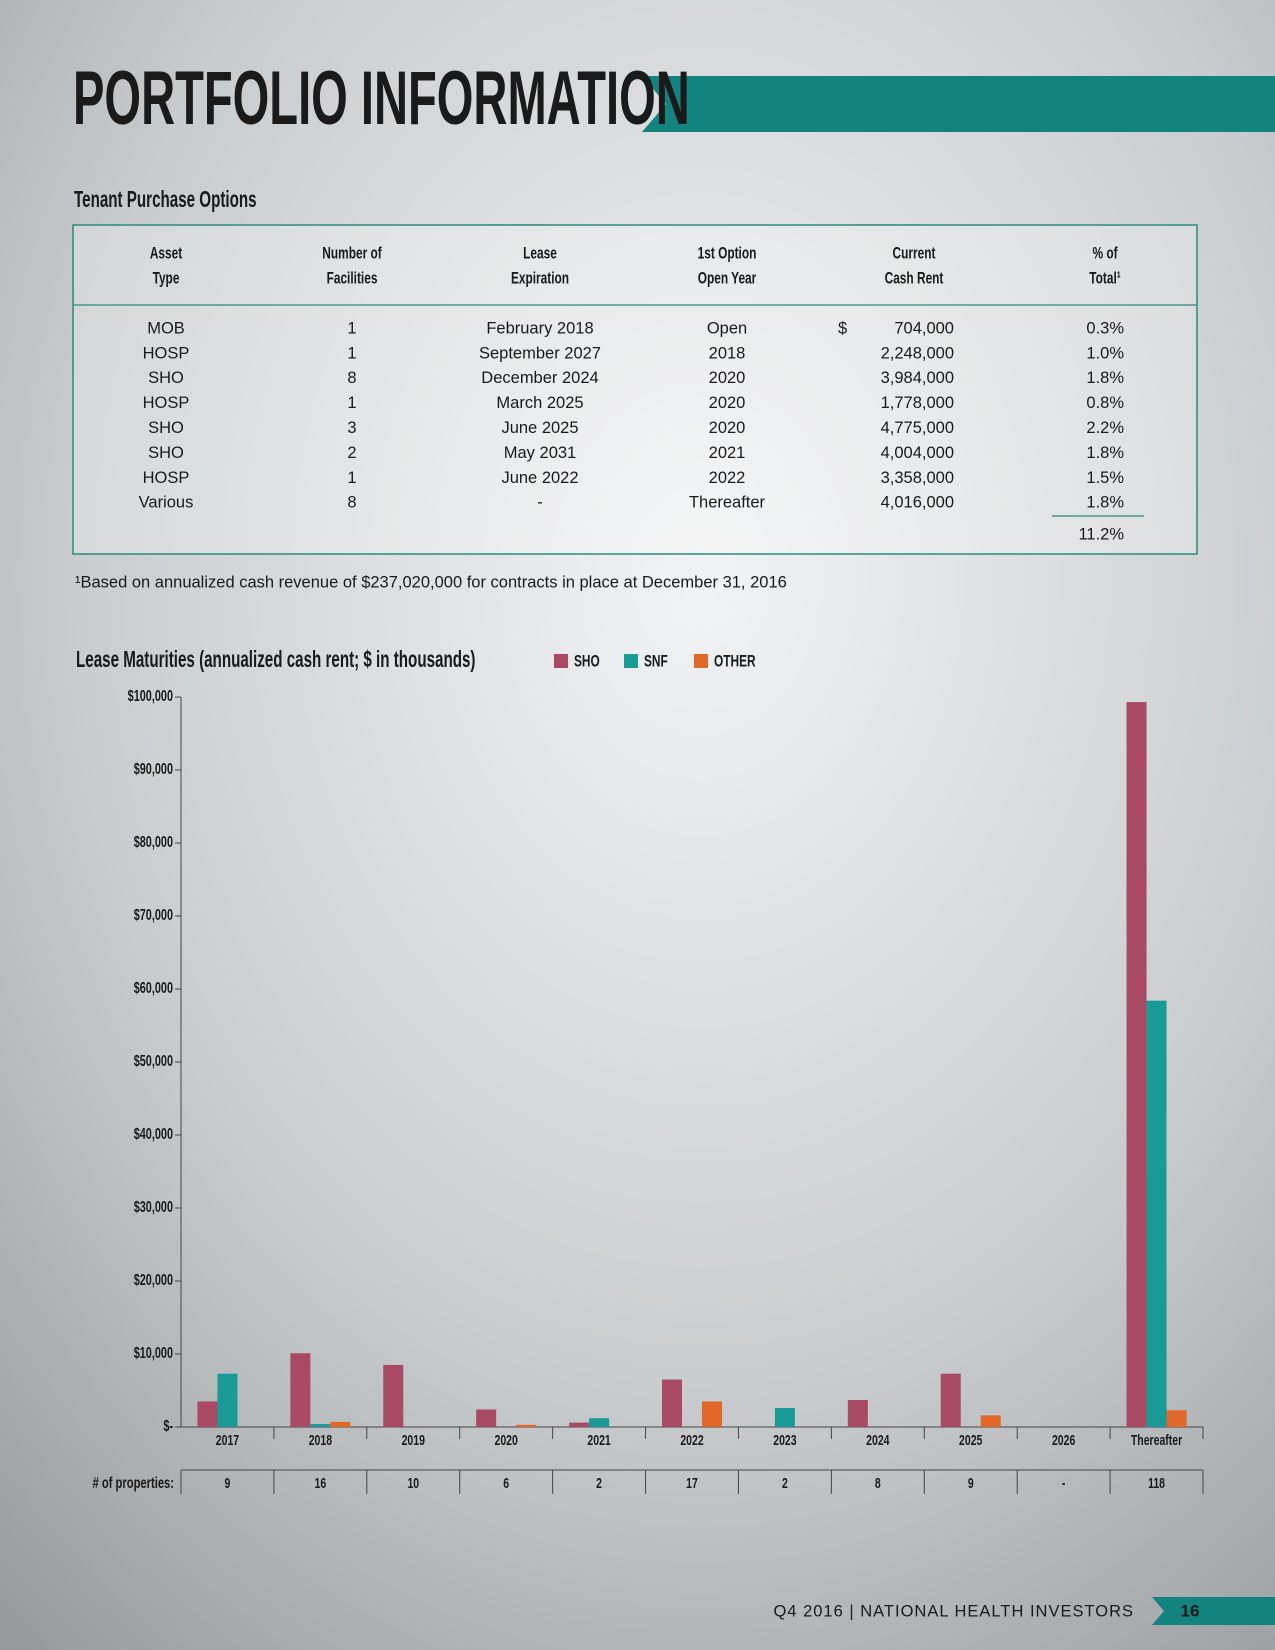 The height and width of the screenshot is (1650, 1275). I want to click on legend-label: OTHER, so click(735, 662).